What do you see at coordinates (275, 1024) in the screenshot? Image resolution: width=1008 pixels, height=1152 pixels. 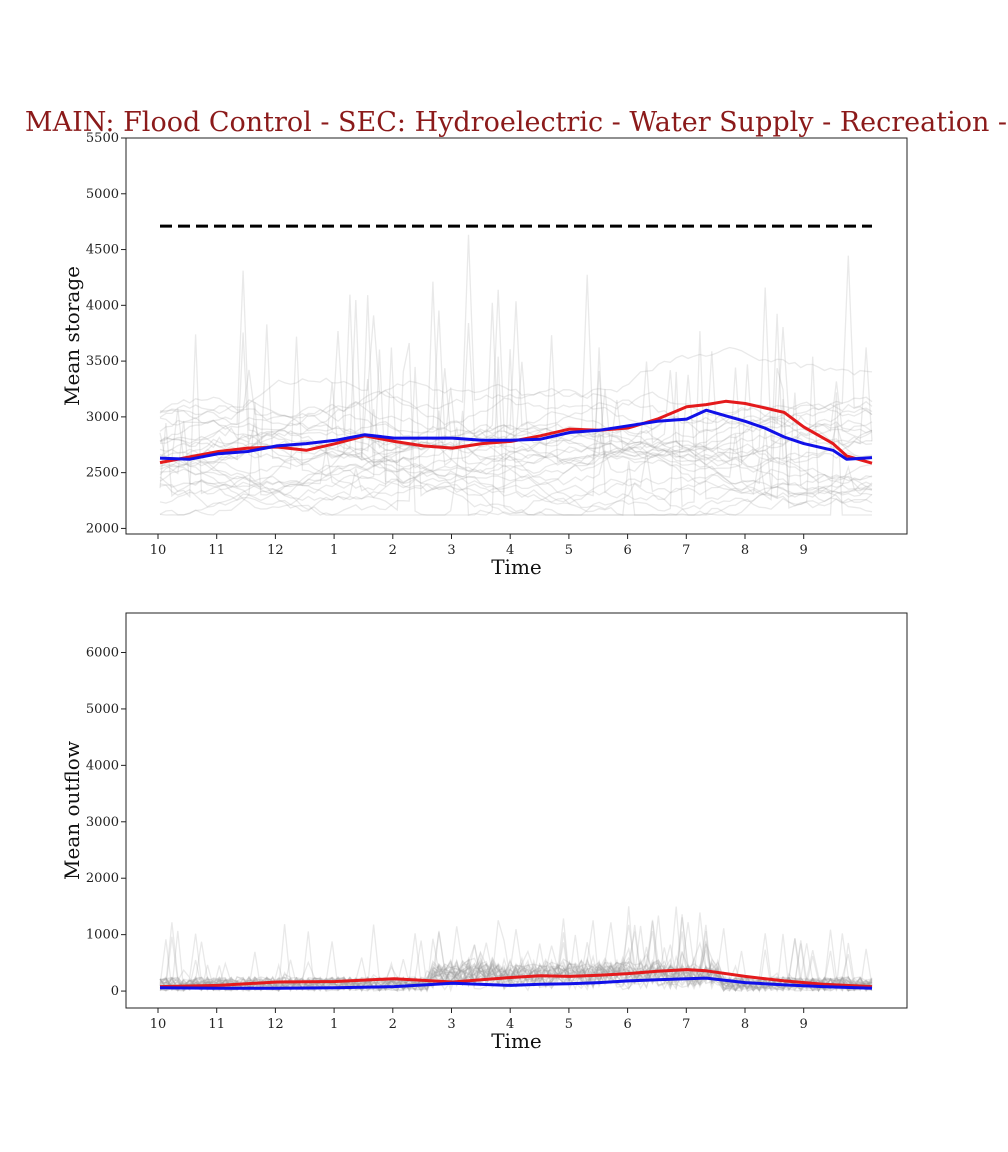 I see `outflow-x-tick-label: 12` at bounding box center [275, 1024].